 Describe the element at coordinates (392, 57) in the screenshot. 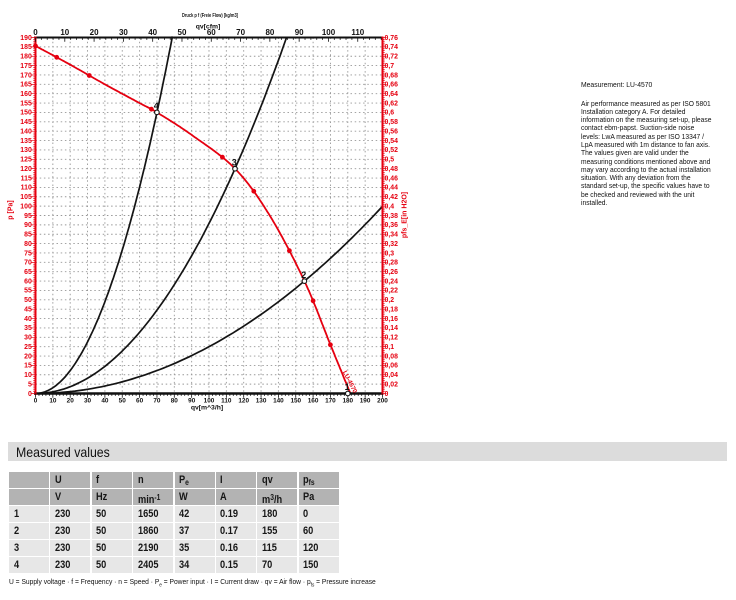

I see `svg-text: 0,72` at that location.